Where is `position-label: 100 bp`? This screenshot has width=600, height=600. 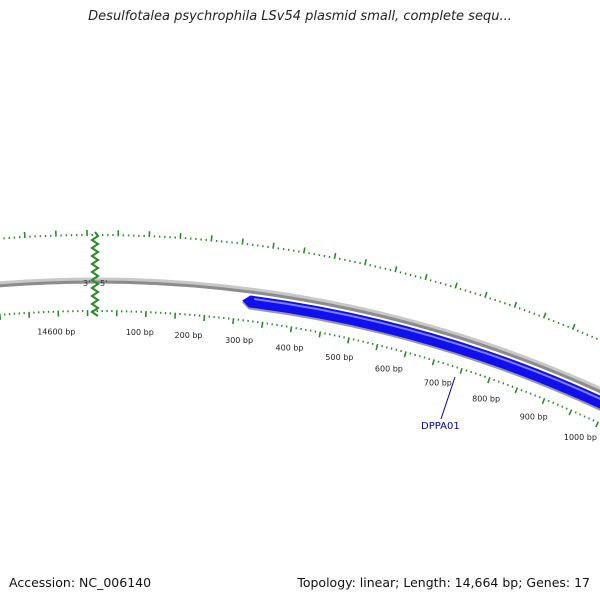 position-label: 100 bp is located at coordinates (140, 332).